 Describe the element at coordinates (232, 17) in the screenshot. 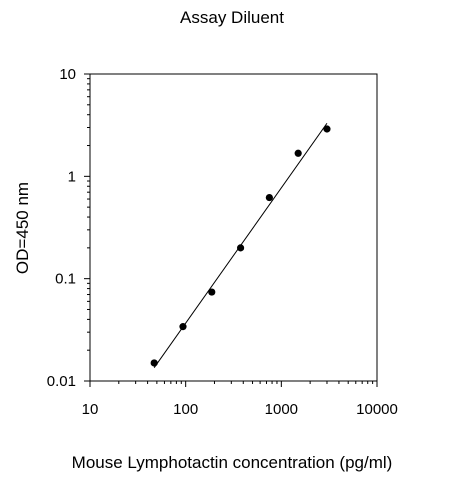

I see `chart-title: Assay Diluent` at that location.